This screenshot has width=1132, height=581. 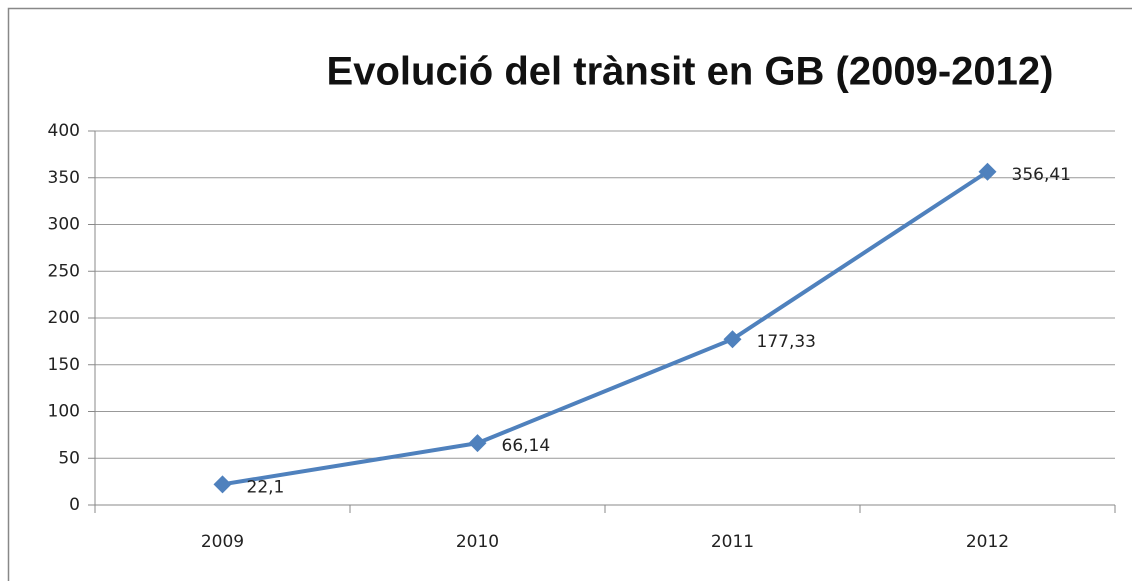 I want to click on y-tick-label: 400, so click(x=64, y=131).